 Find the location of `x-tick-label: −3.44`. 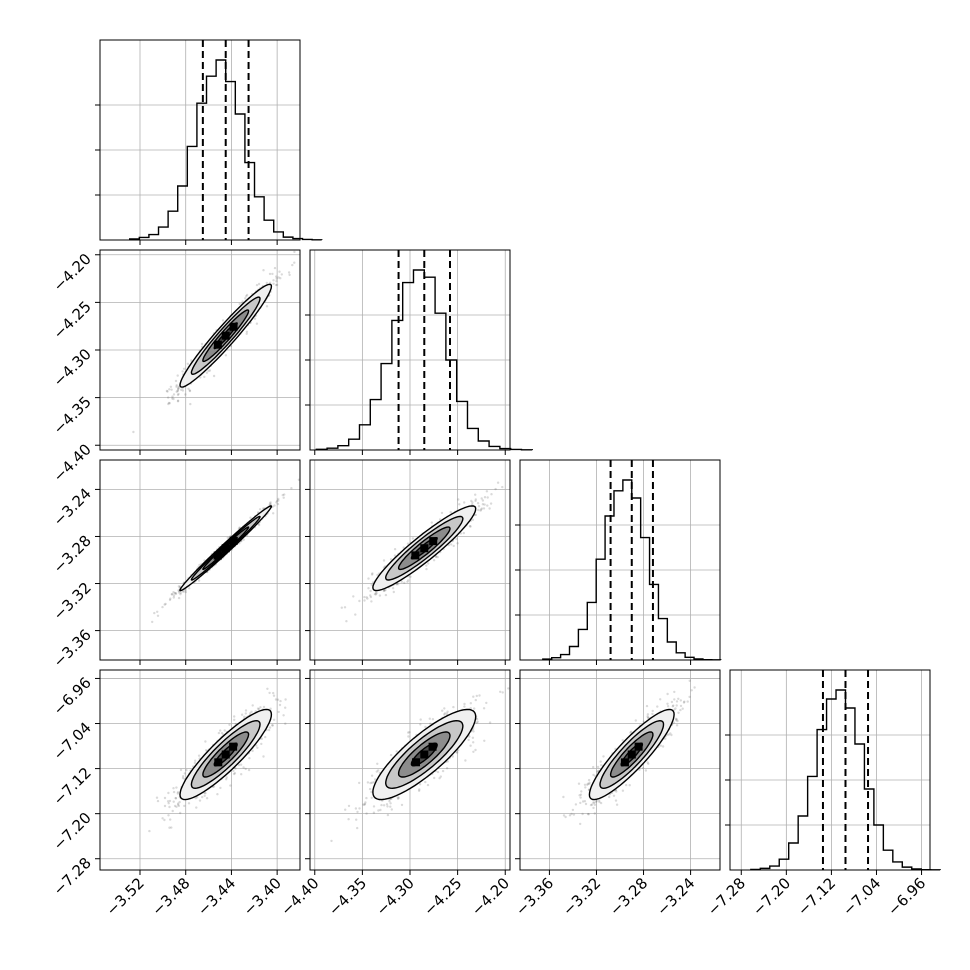

x-tick-label: −3.44 is located at coordinates (216, 896).